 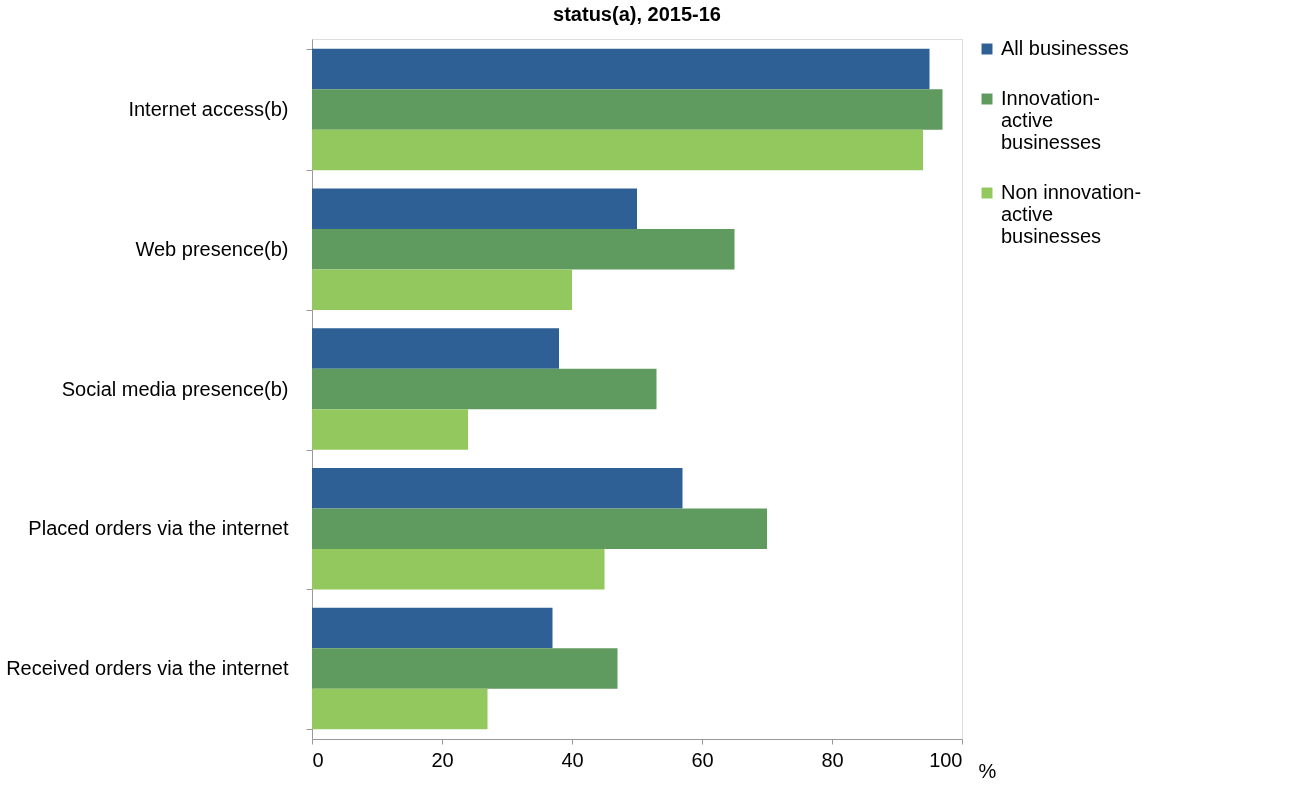 What do you see at coordinates (946, 759) in the screenshot?
I see `x-tick-label: 100` at bounding box center [946, 759].